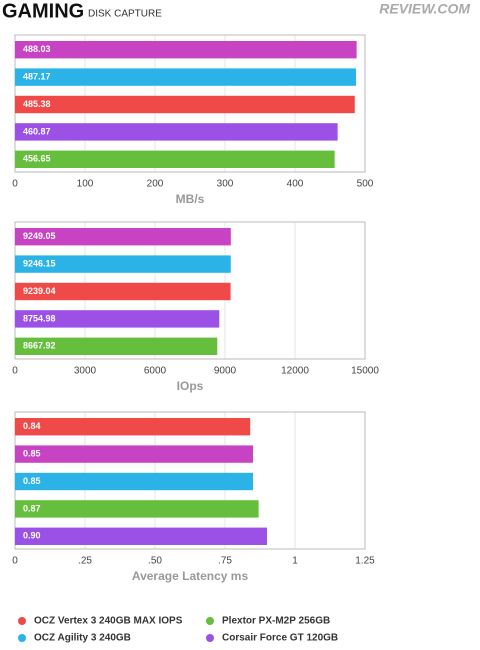  I want to click on value-label: 8754.98, so click(39, 318).